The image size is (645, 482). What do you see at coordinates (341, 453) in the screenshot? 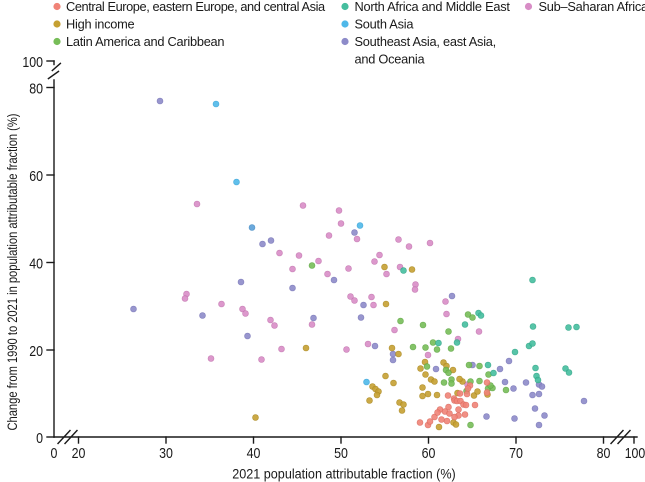
I see `svg-text: 50` at bounding box center [341, 453].